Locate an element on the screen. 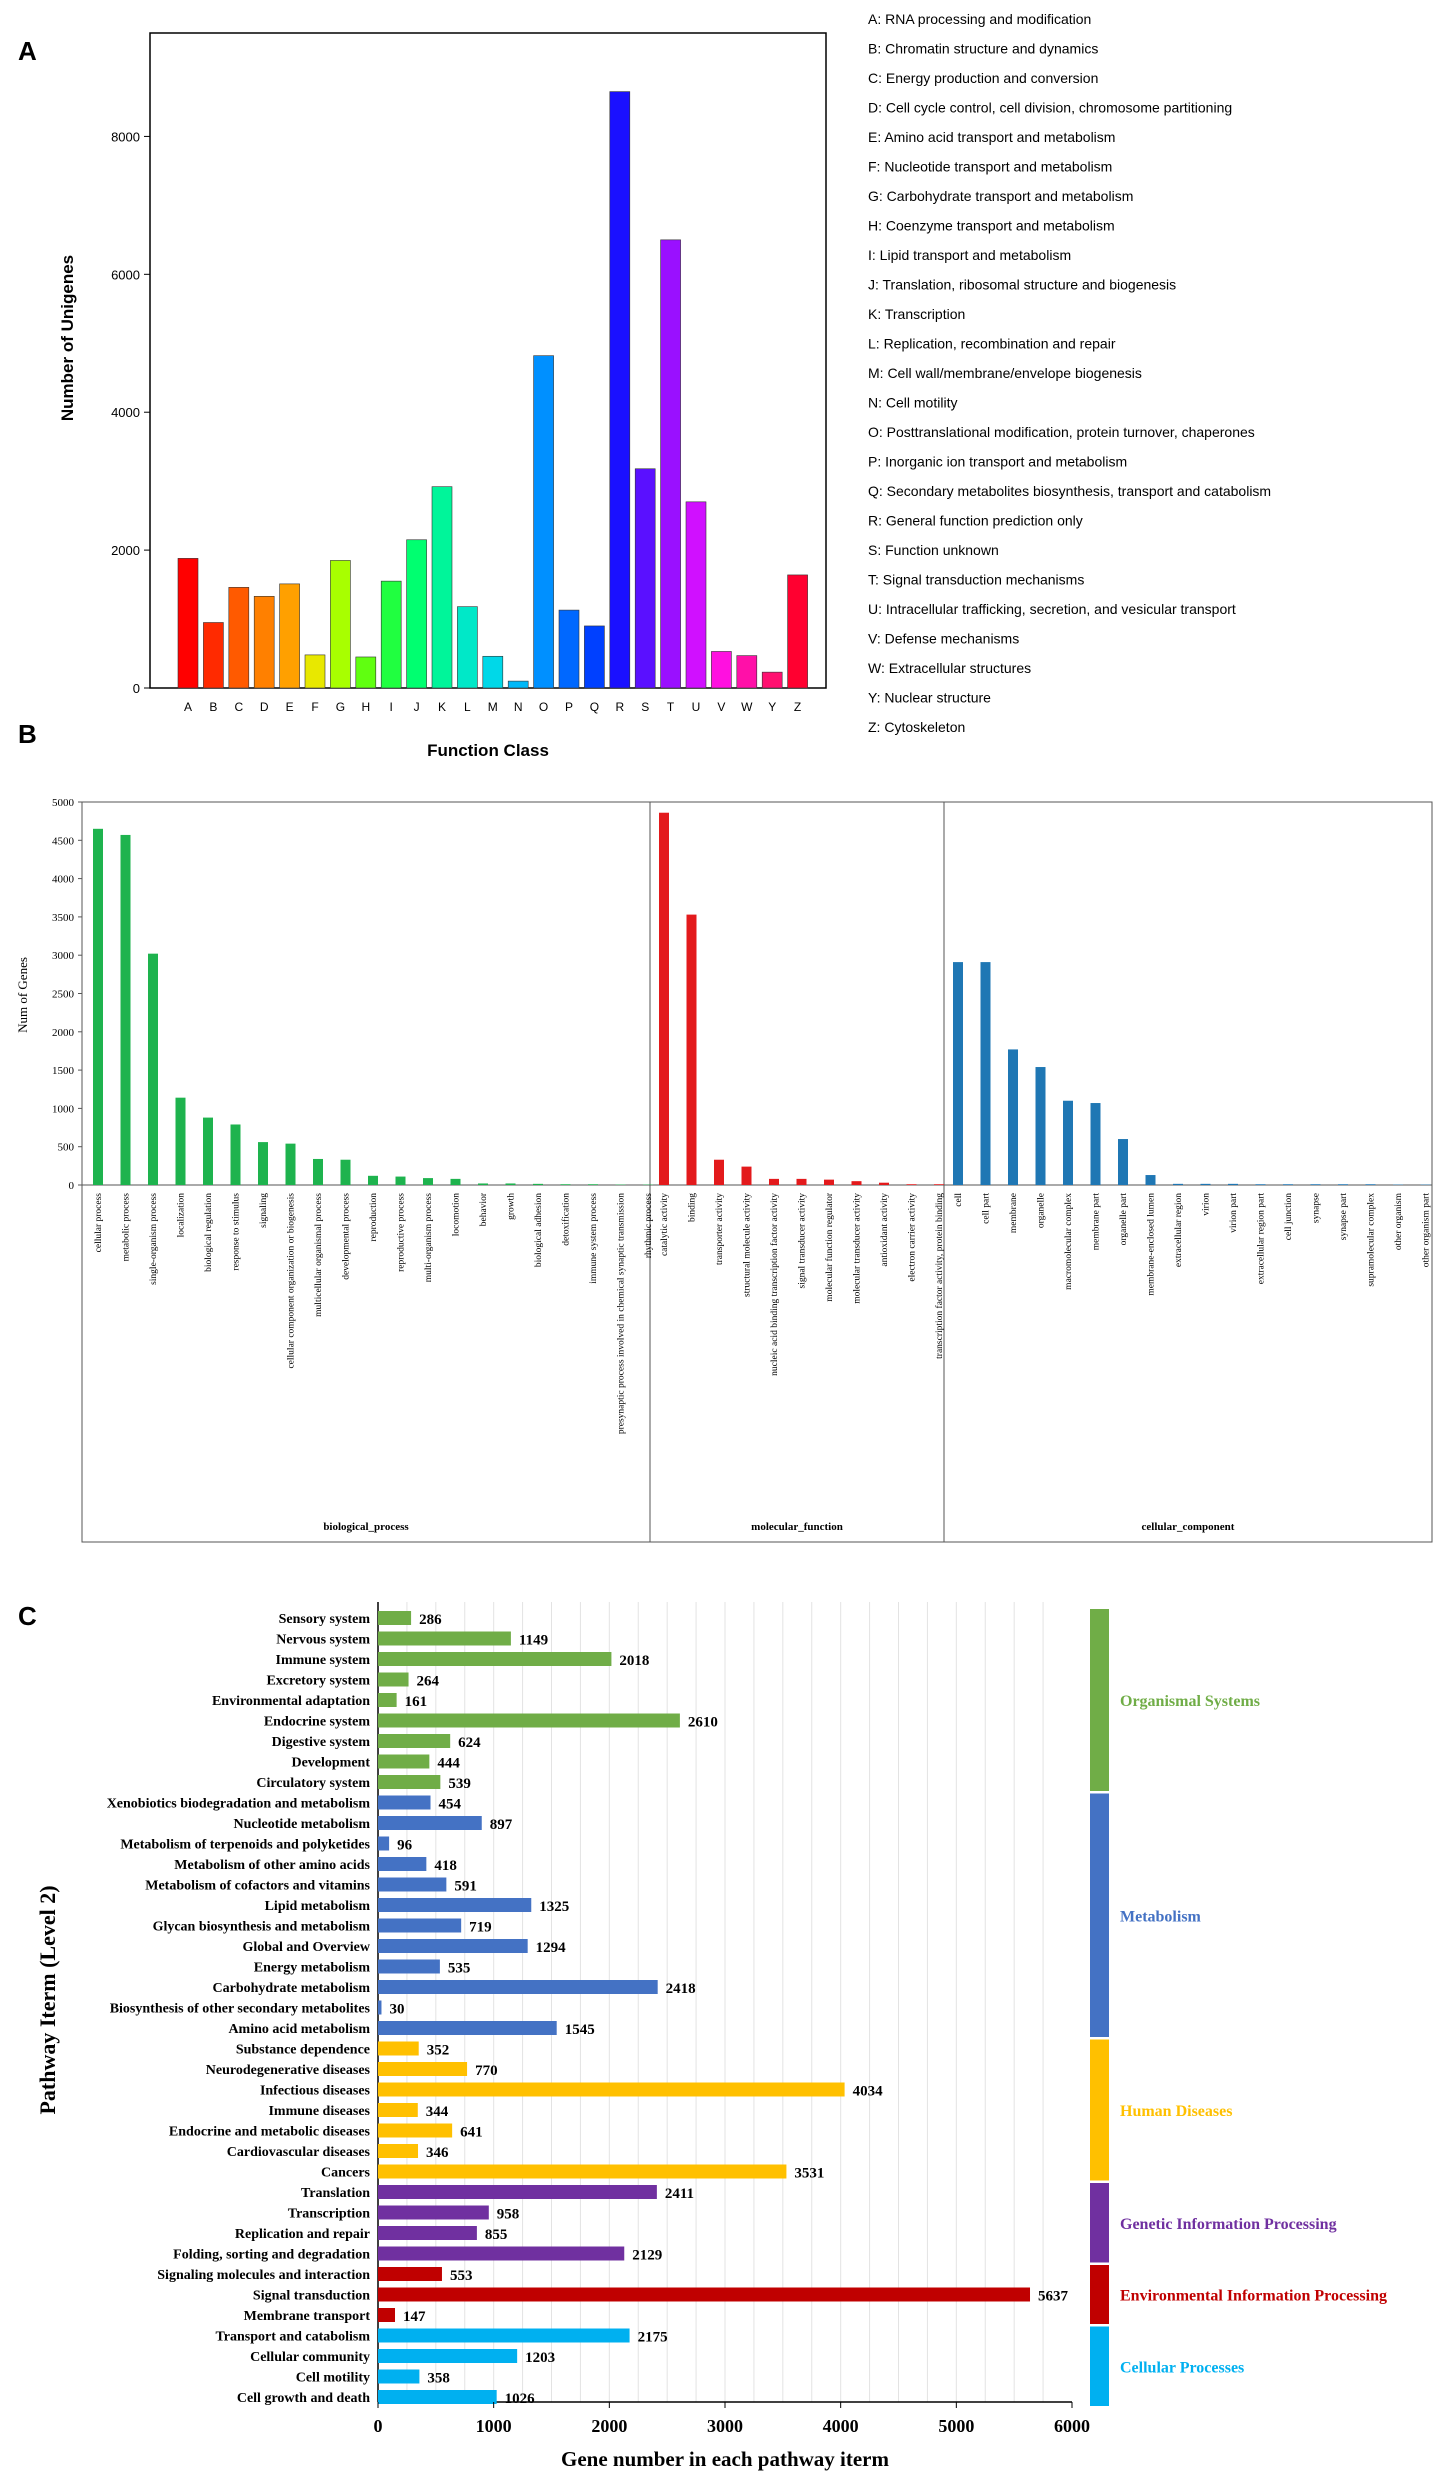 The width and height of the screenshot is (1452, 2480). go-y-tick-label: 5000 is located at coordinates (63, 803).